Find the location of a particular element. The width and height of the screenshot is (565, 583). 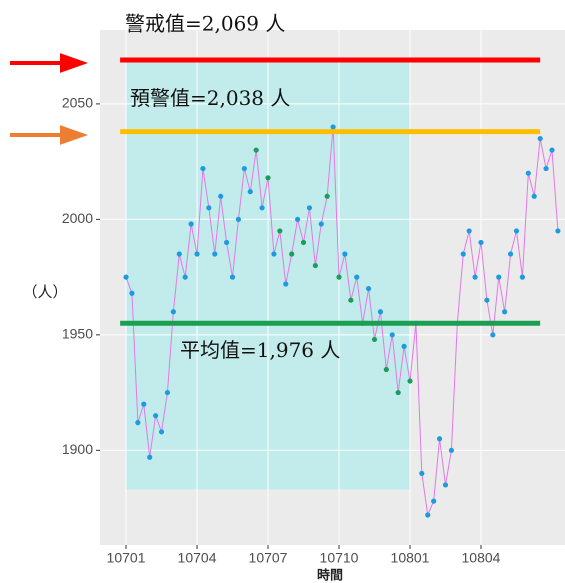

reference-label: 警戒值=2,069 人 is located at coordinates (205, 24).